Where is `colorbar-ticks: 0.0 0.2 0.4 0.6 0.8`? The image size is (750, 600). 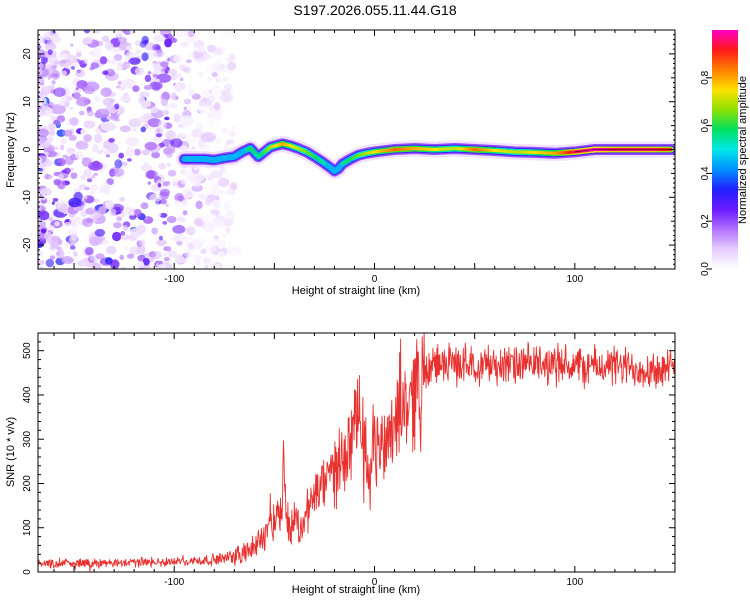
colorbar-ticks: 0.0 0.2 0.4 0.6 0.8 is located at coordinates (706, 173).